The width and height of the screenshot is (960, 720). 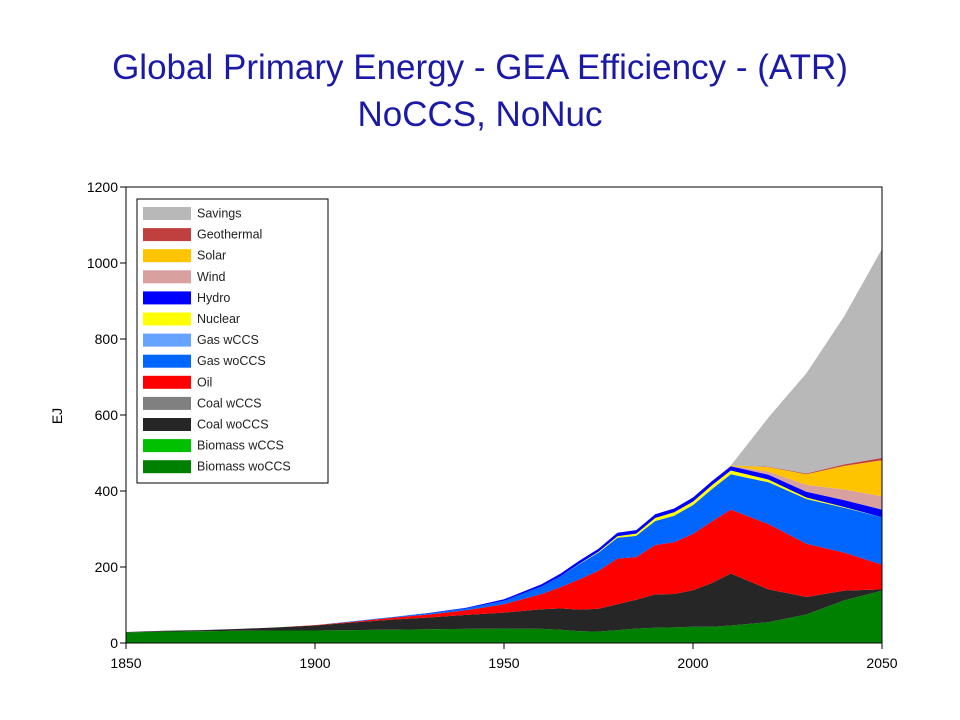 I want to click on legend-item-coal-woccs: Coal woCCS, so click(x=206, y=425).